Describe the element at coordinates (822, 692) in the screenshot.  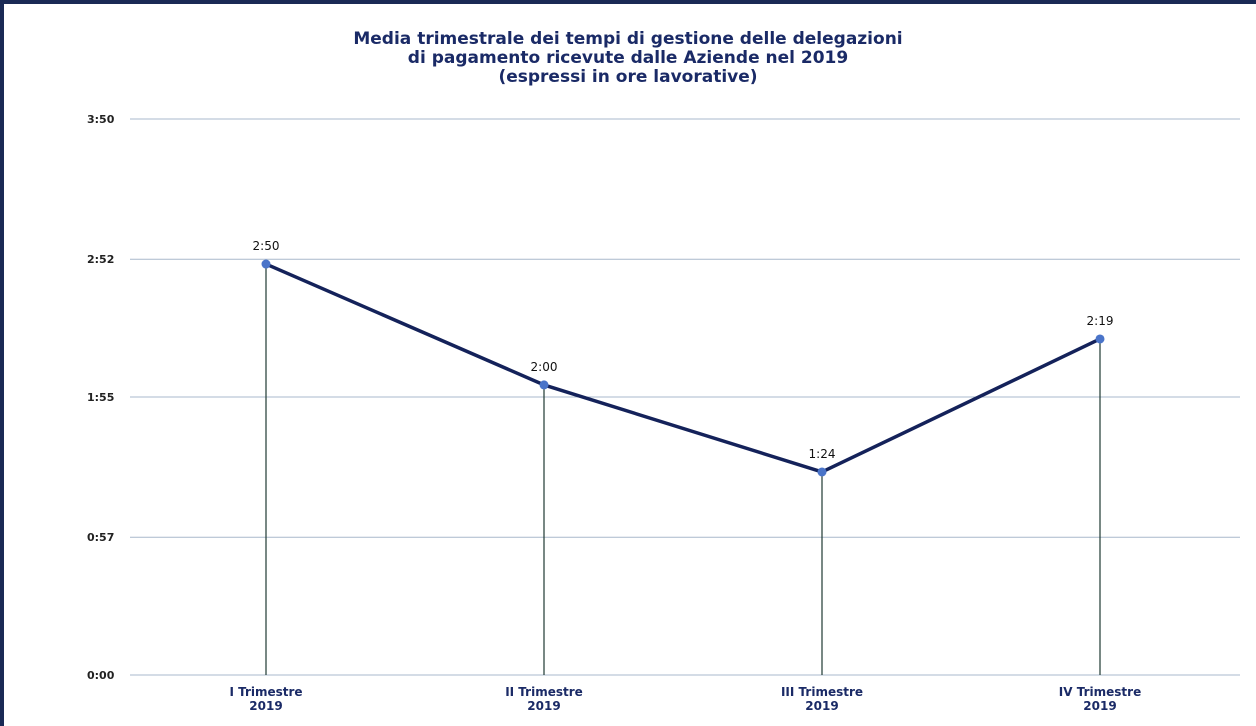
I see `x-tick-label: III Trimestre` at that location.